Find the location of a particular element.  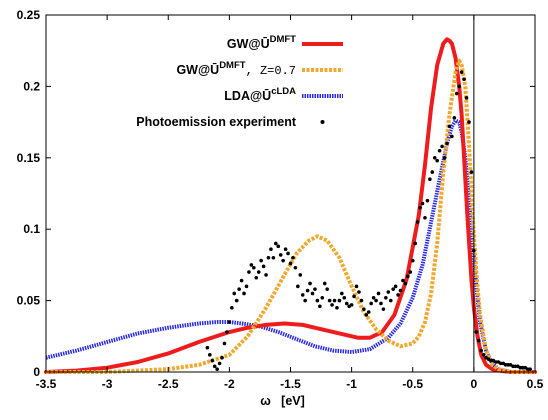

y-tick-label: 0.25 is located at coordinates (29, 15).